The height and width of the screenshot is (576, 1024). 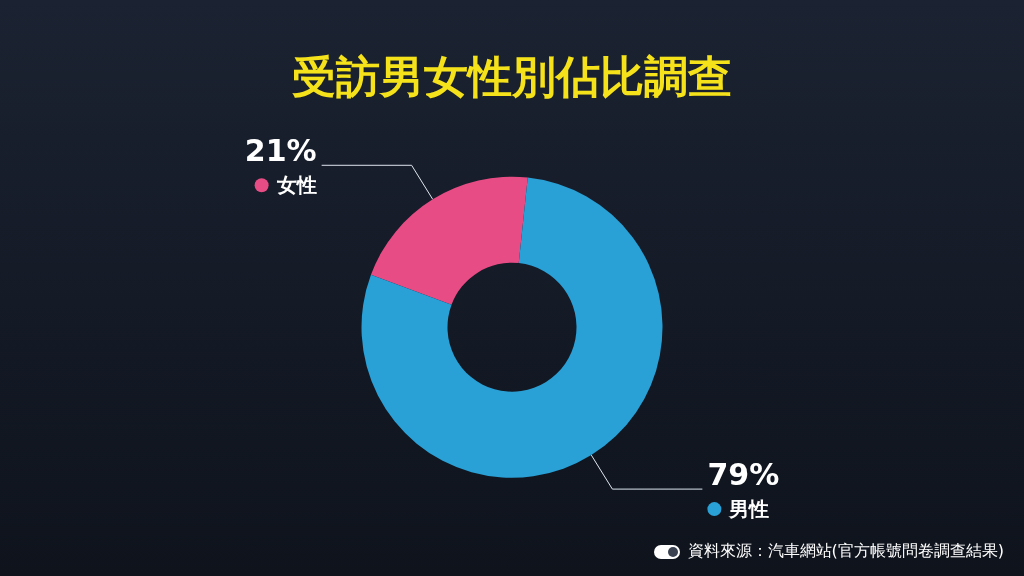 What do you see at coordinates (845, 551) in the screenshot?
I see `source-note: 資料來源：汽車網站(官方帳號問卷調查結果)` at bounding box center [845, 551].